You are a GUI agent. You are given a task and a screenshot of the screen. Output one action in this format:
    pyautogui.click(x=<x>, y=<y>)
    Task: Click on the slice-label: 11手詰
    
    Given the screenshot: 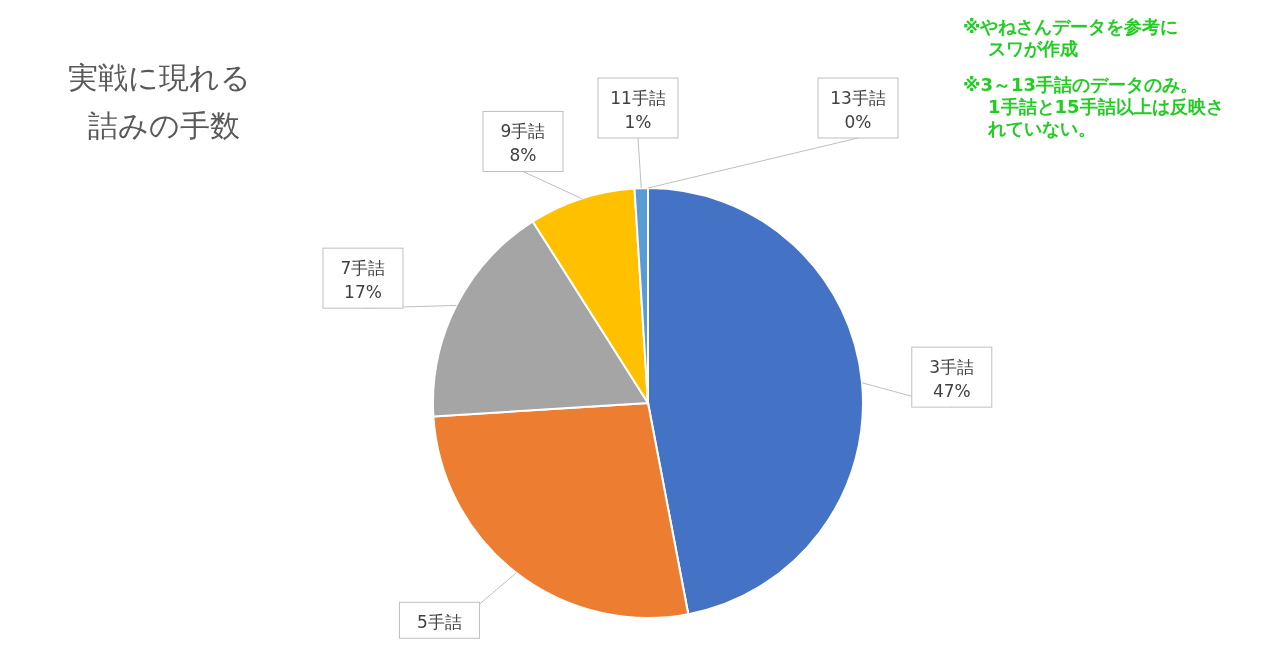 What is the action you would take?
    pyautogui.click(x=638, y=98)
    